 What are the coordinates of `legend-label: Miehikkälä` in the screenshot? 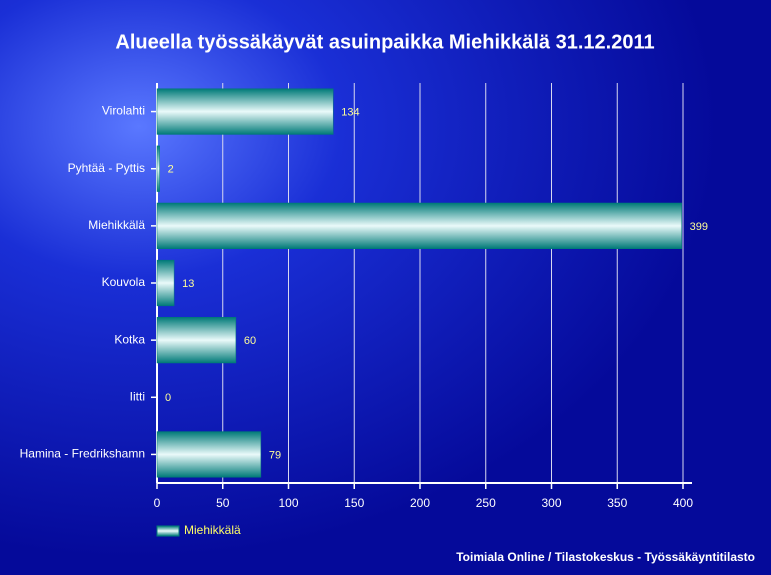 It's located at (212, 530).